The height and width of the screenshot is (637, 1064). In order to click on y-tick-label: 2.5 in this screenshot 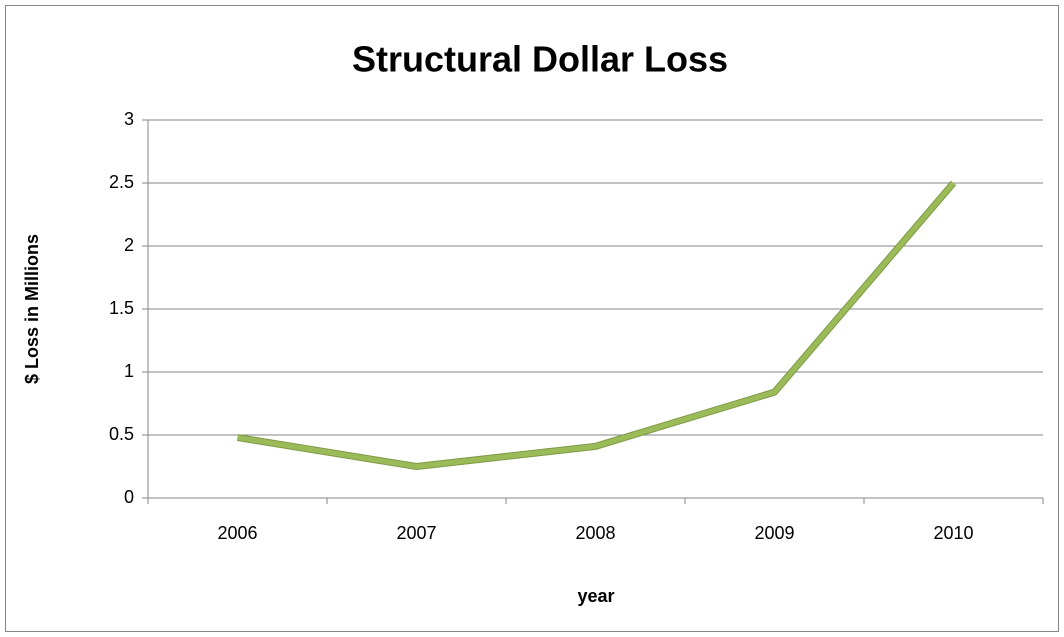, I will do `click(121, 182)`.